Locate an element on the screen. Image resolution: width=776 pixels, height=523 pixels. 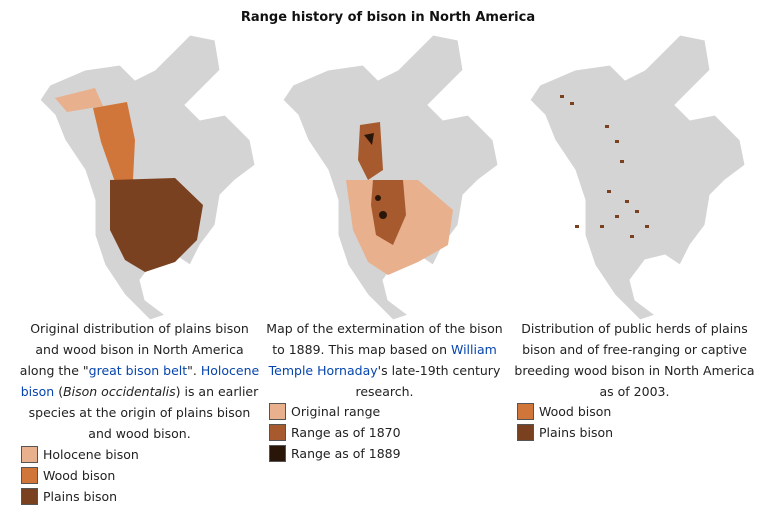
legend-item: Holocene bison is located at coordinates (80, 454).